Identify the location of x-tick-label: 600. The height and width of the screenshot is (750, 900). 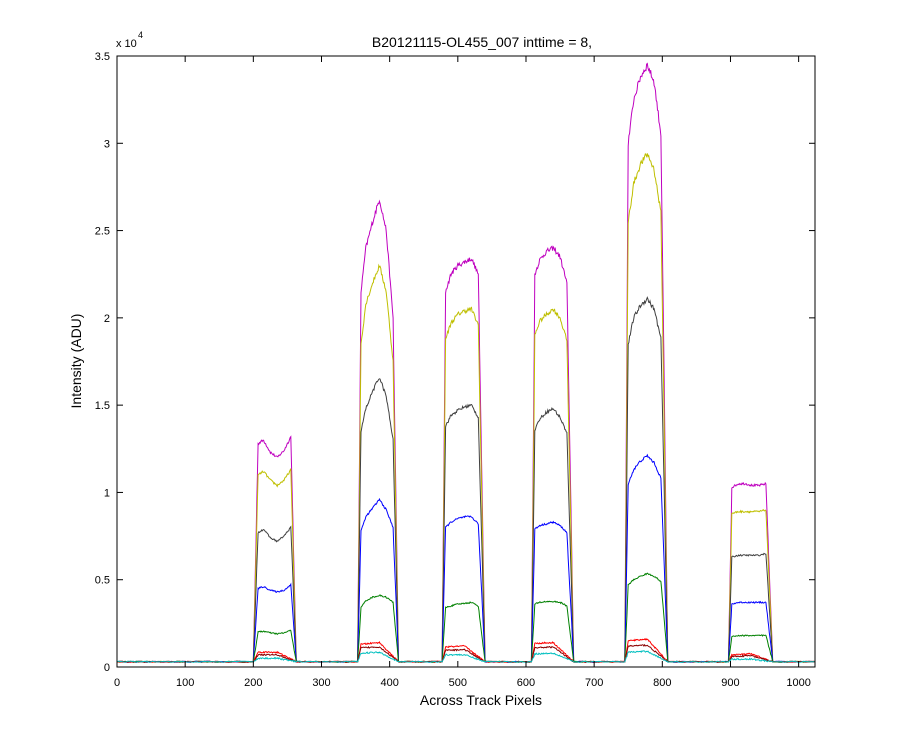
(526, 683).